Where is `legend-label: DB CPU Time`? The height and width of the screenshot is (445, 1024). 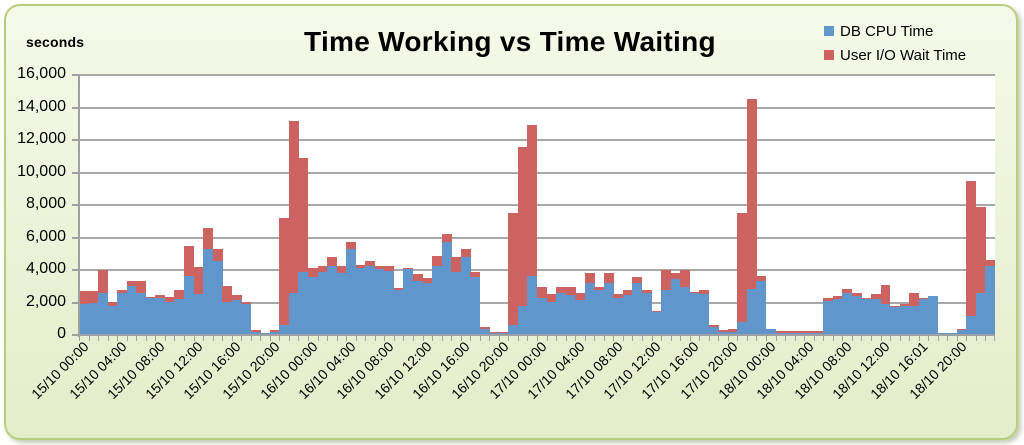 legend-label: DB CPU Time is located at coordinates (887, 31).